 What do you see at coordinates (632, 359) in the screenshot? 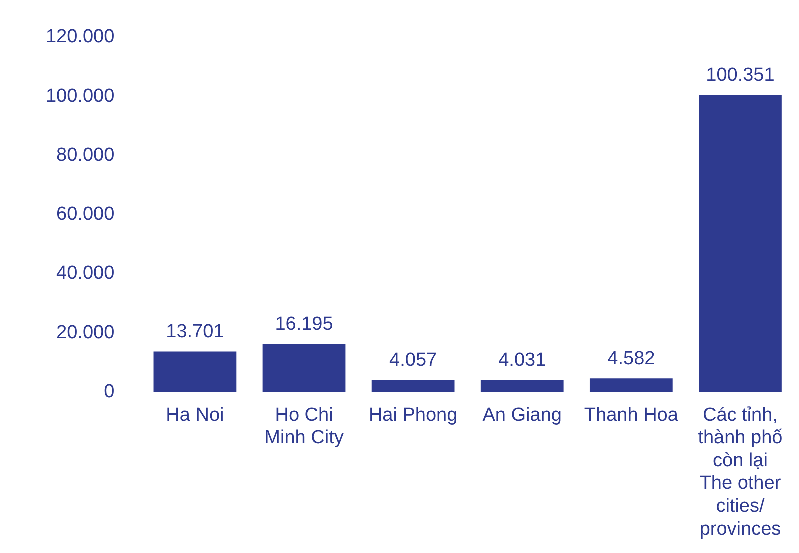
I see `data-label: 4.582` at bounding box center [632, 359].